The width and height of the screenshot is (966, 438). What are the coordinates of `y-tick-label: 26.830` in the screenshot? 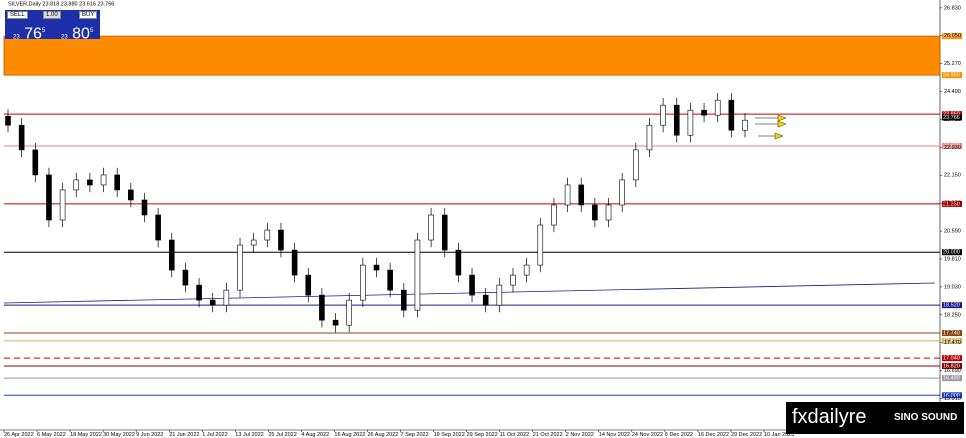 It's located at (952, 8).